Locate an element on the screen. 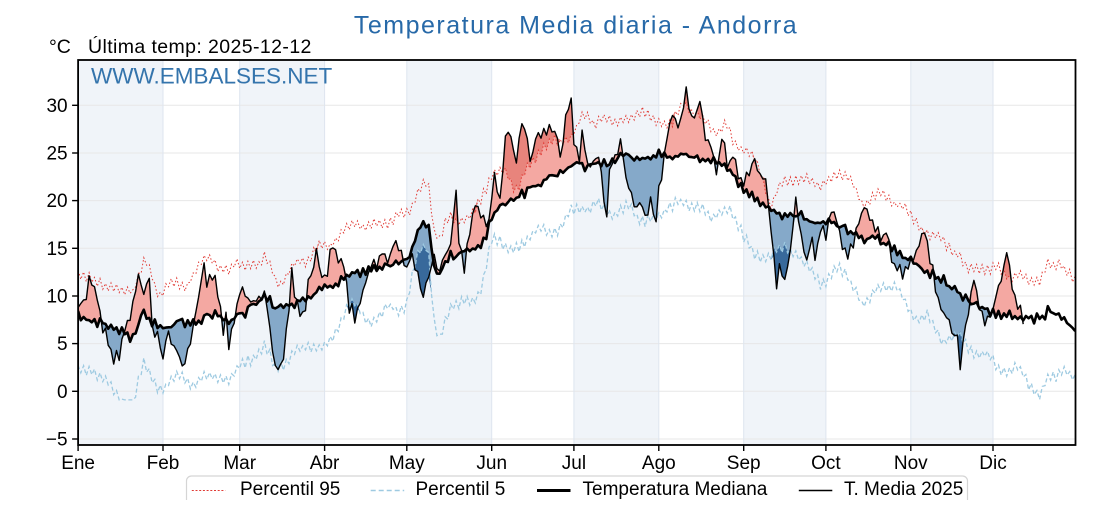  svg-text: Temperatura Mediana is located at coordinates (675, 489).